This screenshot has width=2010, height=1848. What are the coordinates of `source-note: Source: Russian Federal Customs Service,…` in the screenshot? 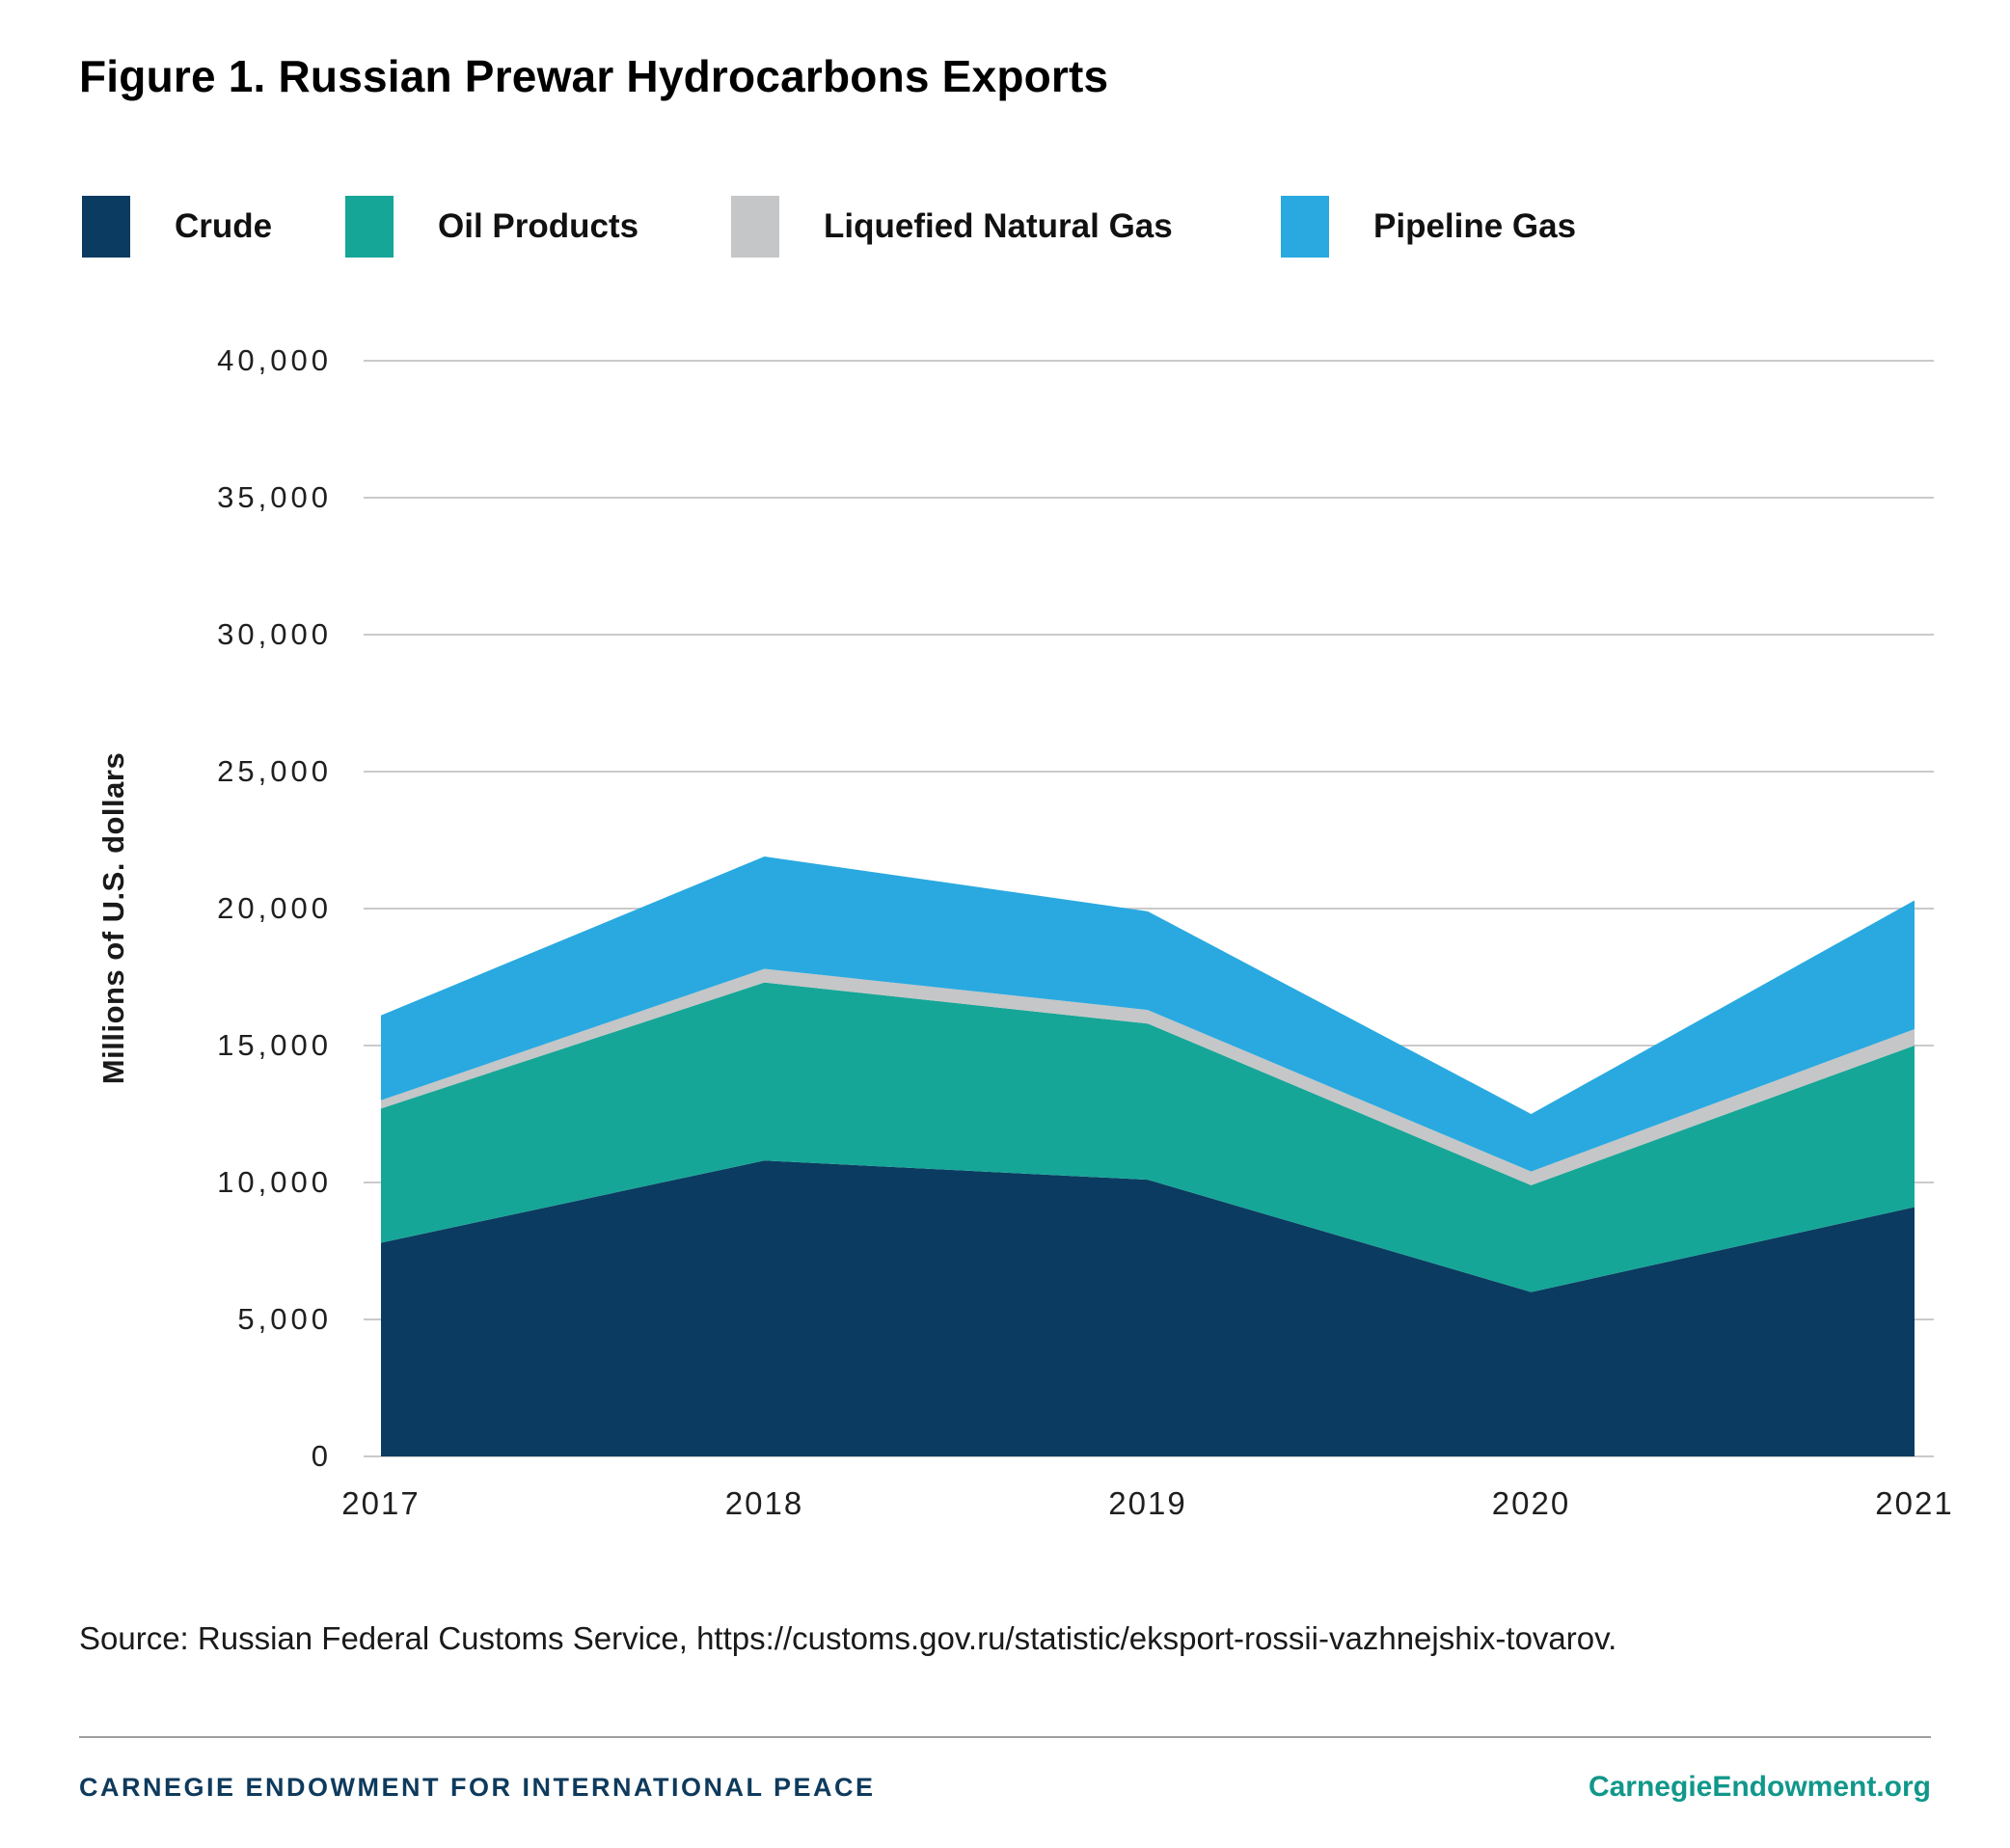 It's located at (848, 1638).